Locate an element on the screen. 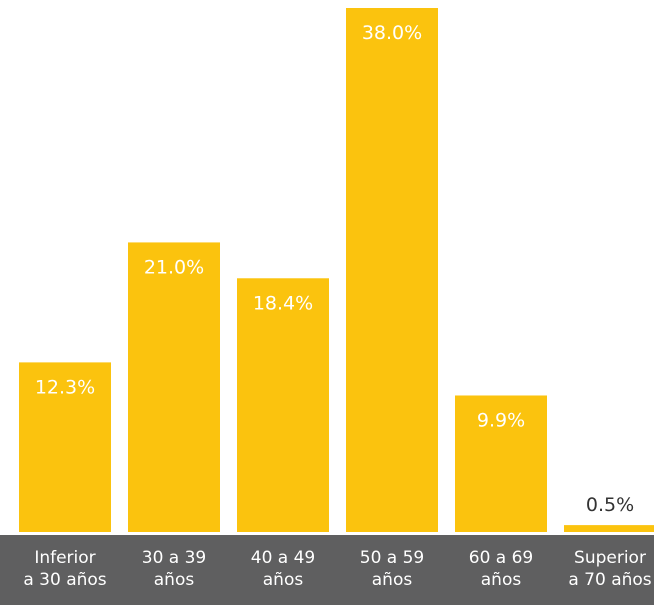 This screenshot has width=654, height=605. bar-value-label-5: 0.5% is located at coordinates (610, 505).